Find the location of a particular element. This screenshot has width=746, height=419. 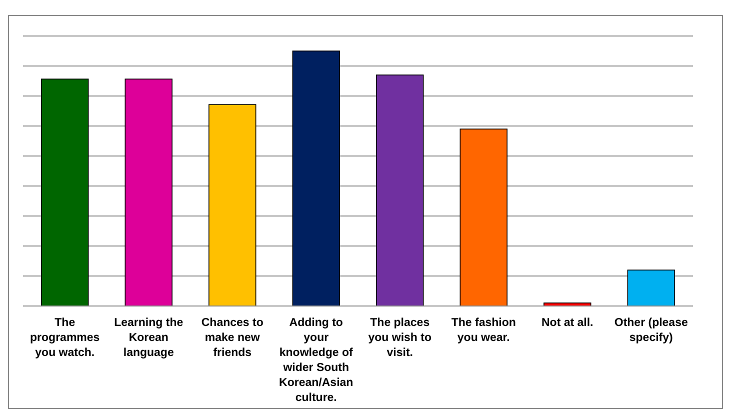

x-tick-label: The fashion you wear. is located at coordinates (483, 330).